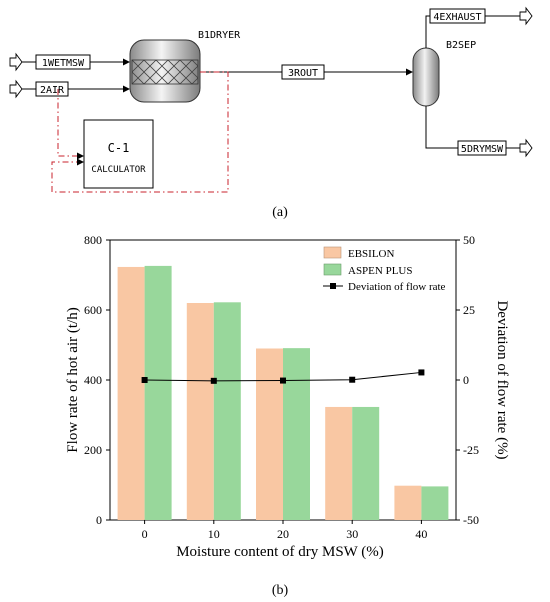  Describe the element at coordinates (397, 287) in the screenshot. I see `legend-label-deviation: Deviation of flow rate` at that location.